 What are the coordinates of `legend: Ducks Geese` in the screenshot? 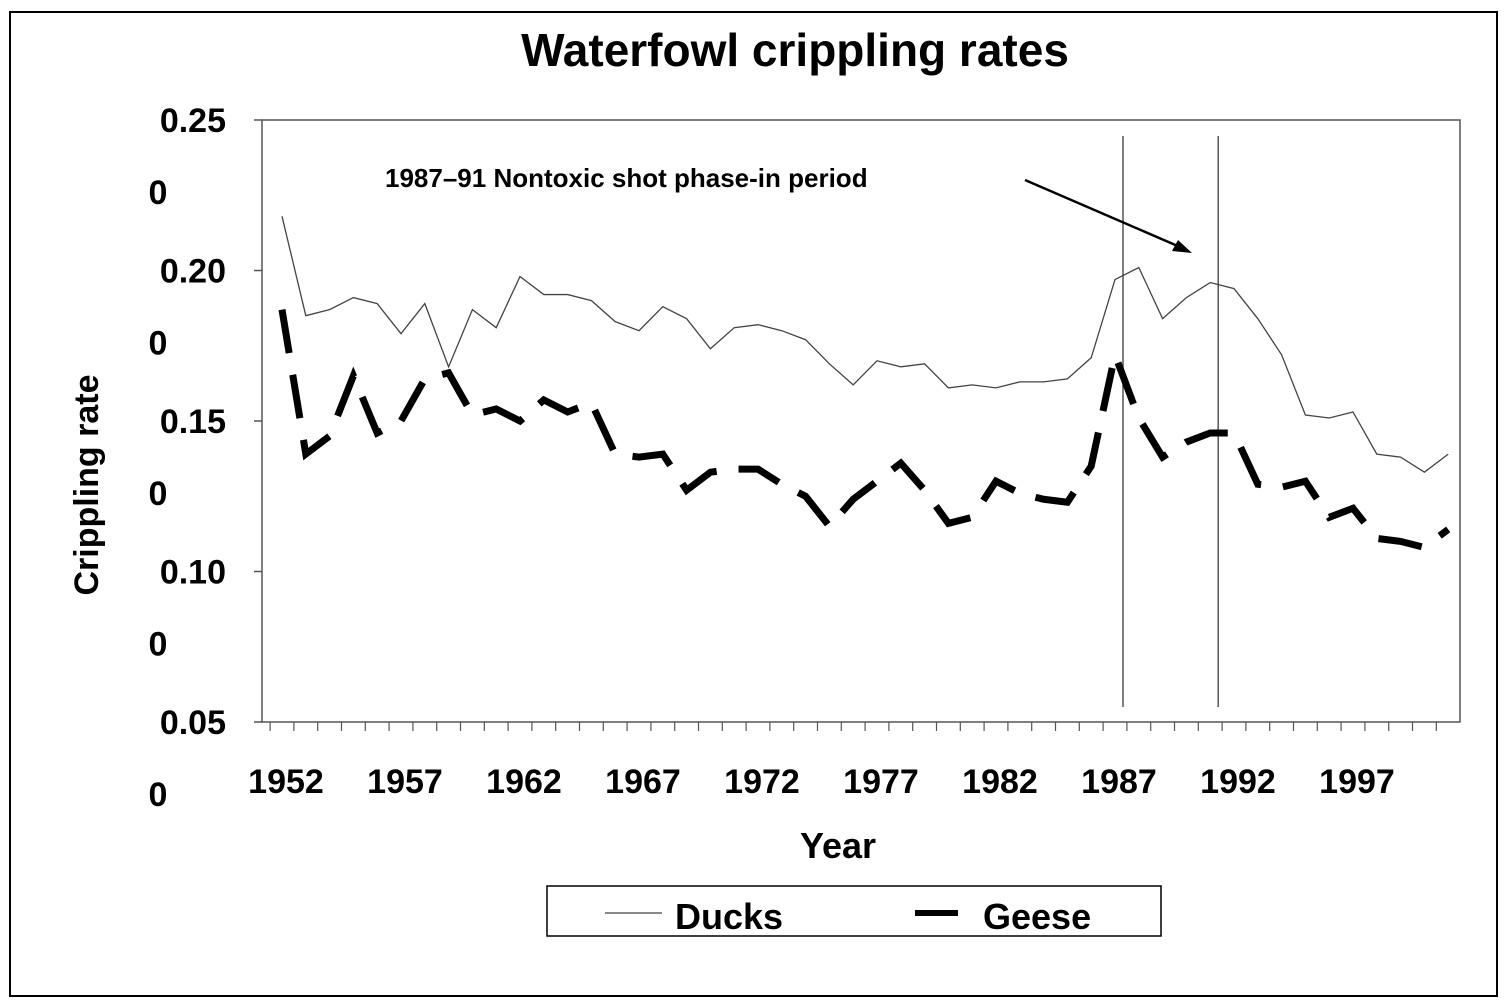 It's located at (854, 911).